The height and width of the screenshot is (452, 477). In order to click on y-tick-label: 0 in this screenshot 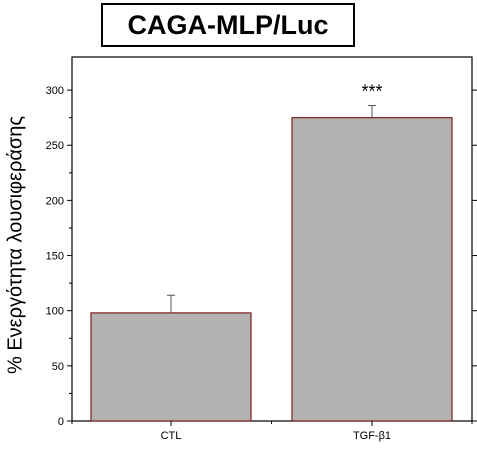, I will do `click(61, 422)`.